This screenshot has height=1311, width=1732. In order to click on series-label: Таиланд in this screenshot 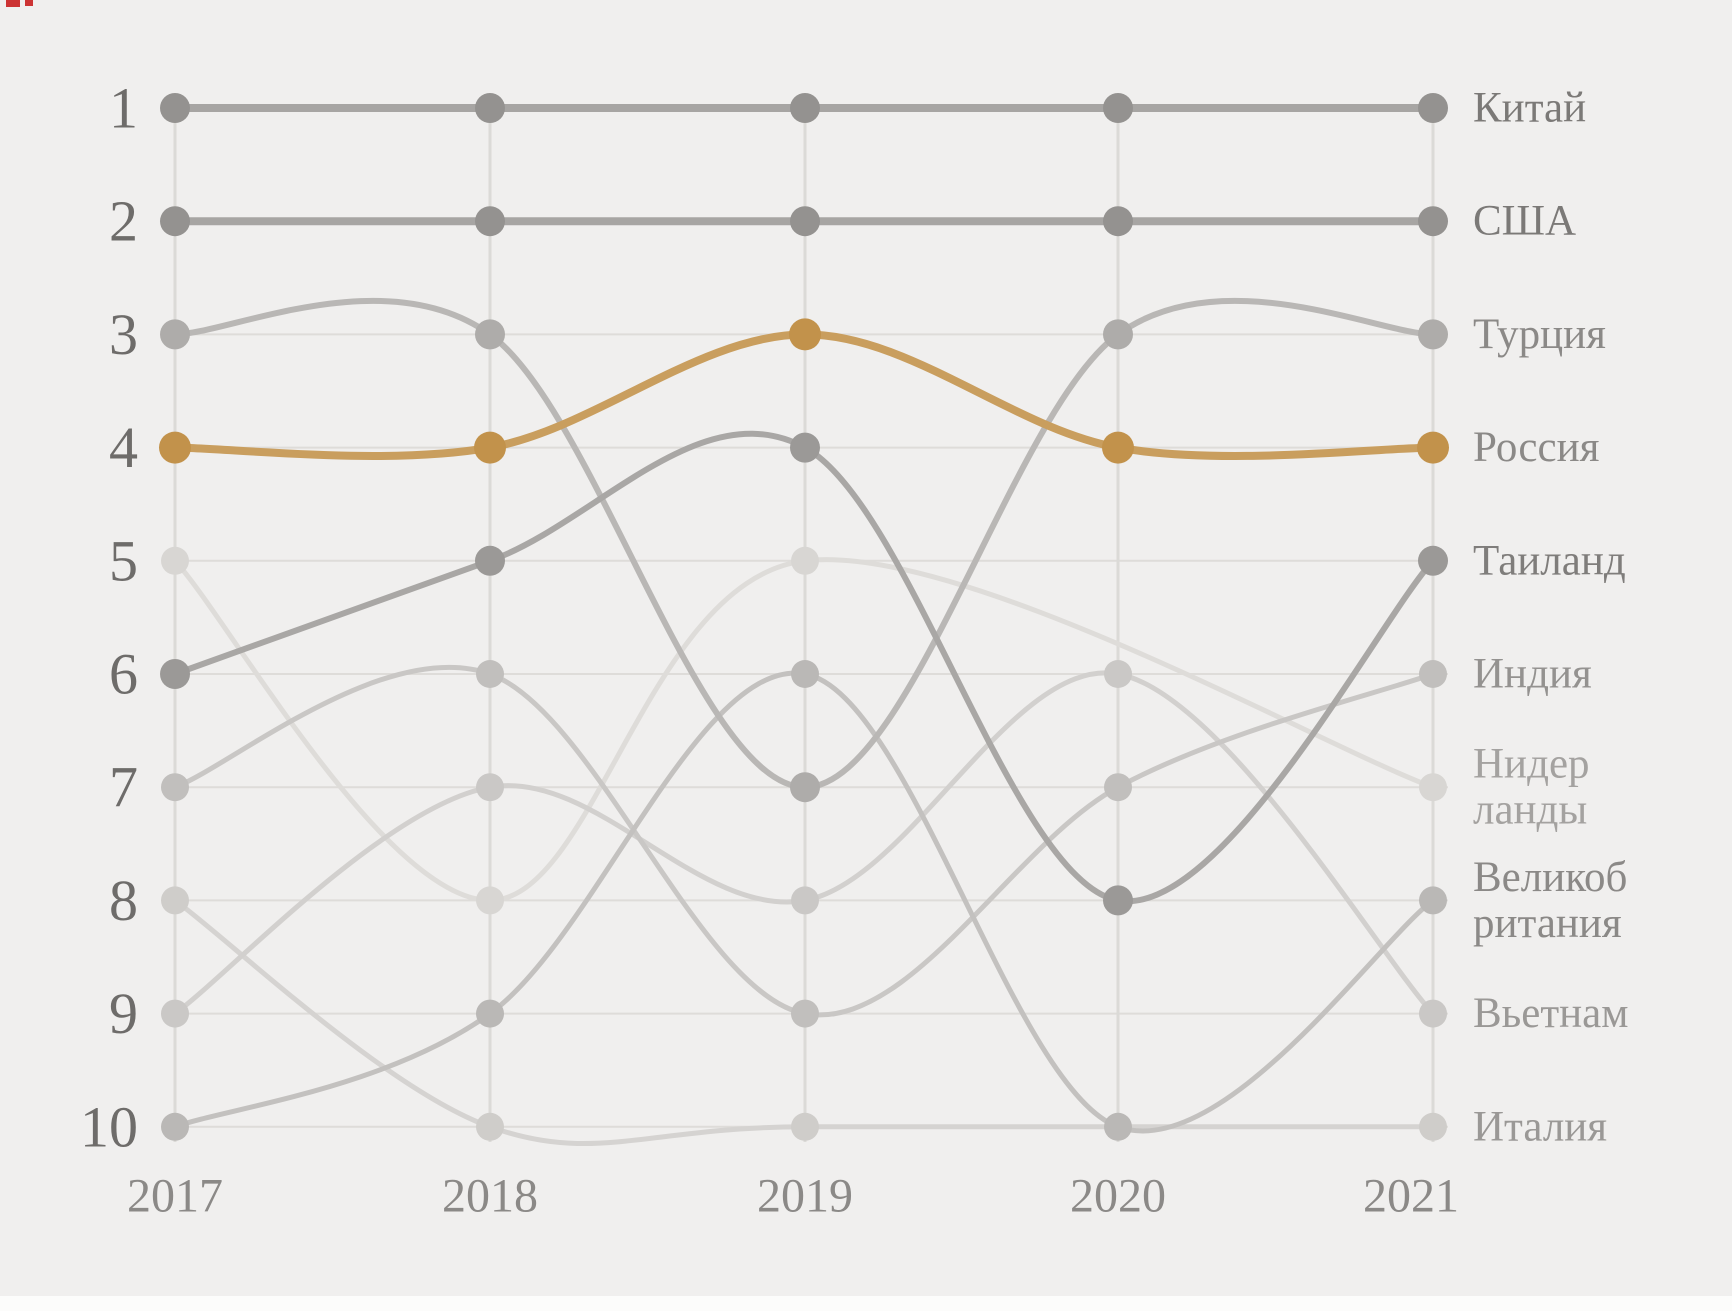, I will do `click(1549, 560)`.